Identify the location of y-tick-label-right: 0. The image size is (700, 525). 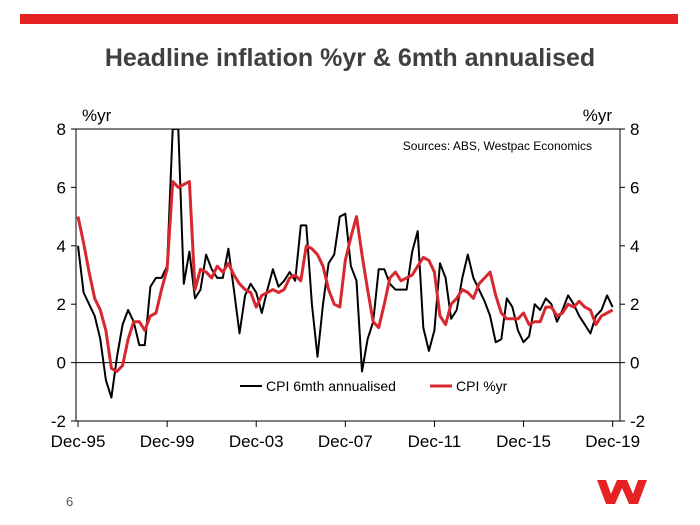
(634, 363).